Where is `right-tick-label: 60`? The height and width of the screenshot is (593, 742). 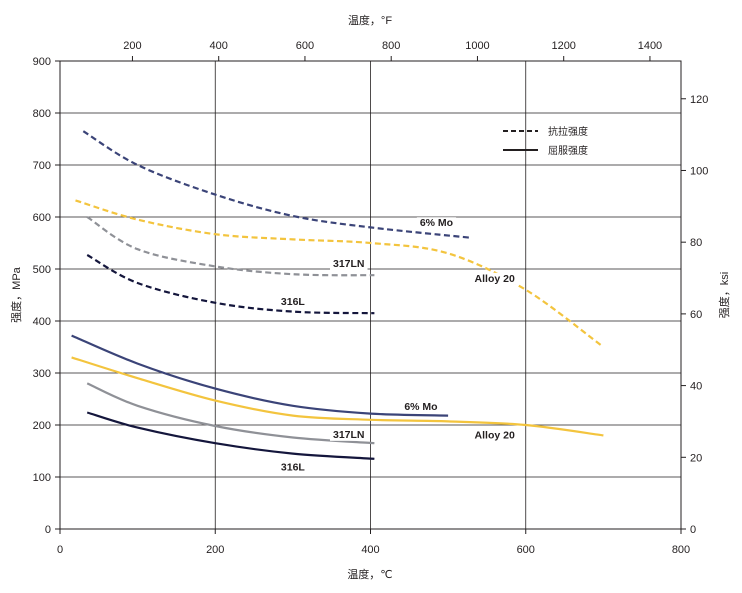
right-tick-label: 60 is located at coordinates (696, 315).